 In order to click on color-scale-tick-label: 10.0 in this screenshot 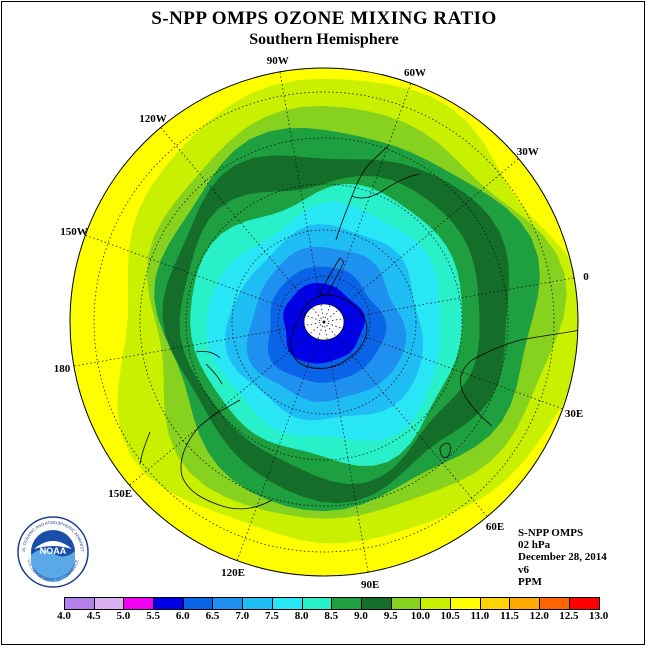, I will do `click(420, 616)`.